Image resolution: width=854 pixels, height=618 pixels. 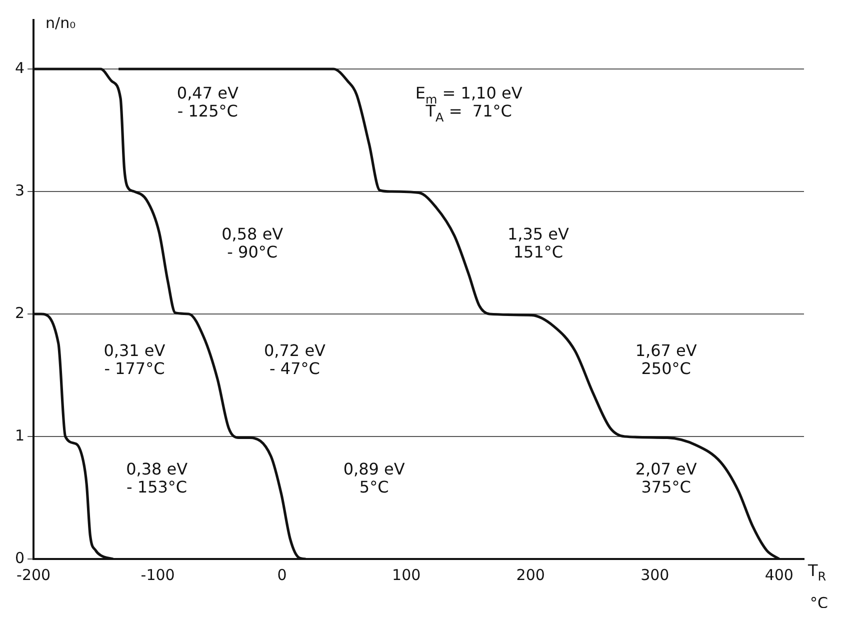 What do you see at coordinates (666, 359) in the screenshot?
I see `annotation: 1,67 eV 250°C` at bounding box center [666, 359].